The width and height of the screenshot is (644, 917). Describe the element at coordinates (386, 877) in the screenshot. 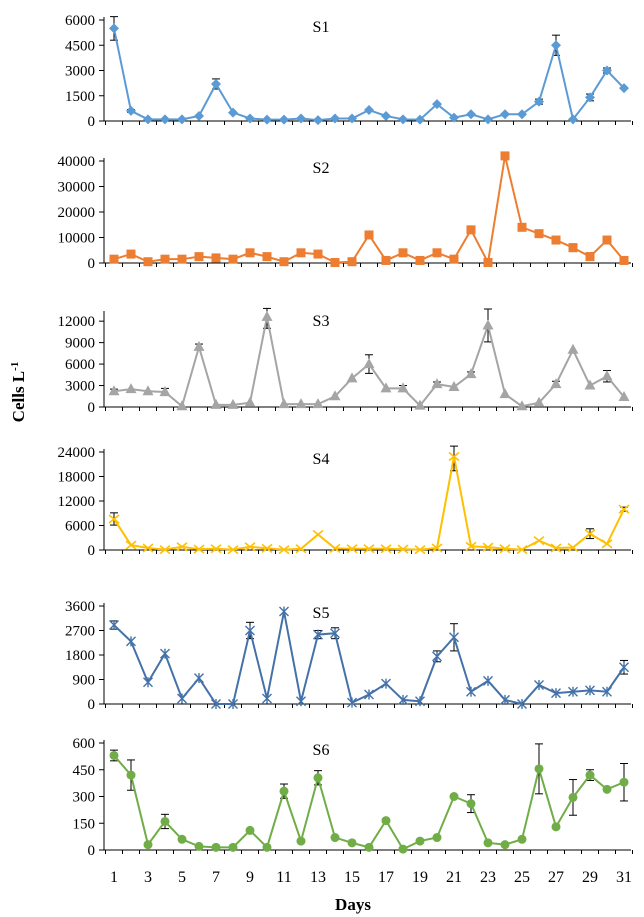

I see `x-tick-label: 17` at that location.